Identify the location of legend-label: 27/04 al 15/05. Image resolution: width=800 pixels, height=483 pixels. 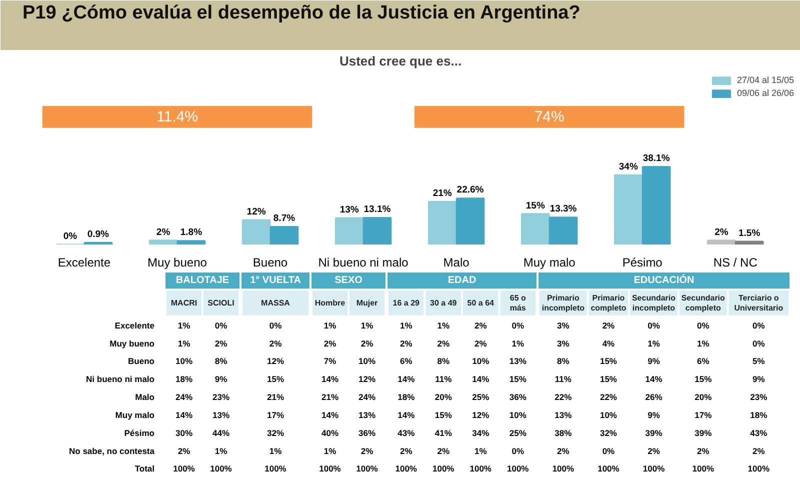
(765, 80).